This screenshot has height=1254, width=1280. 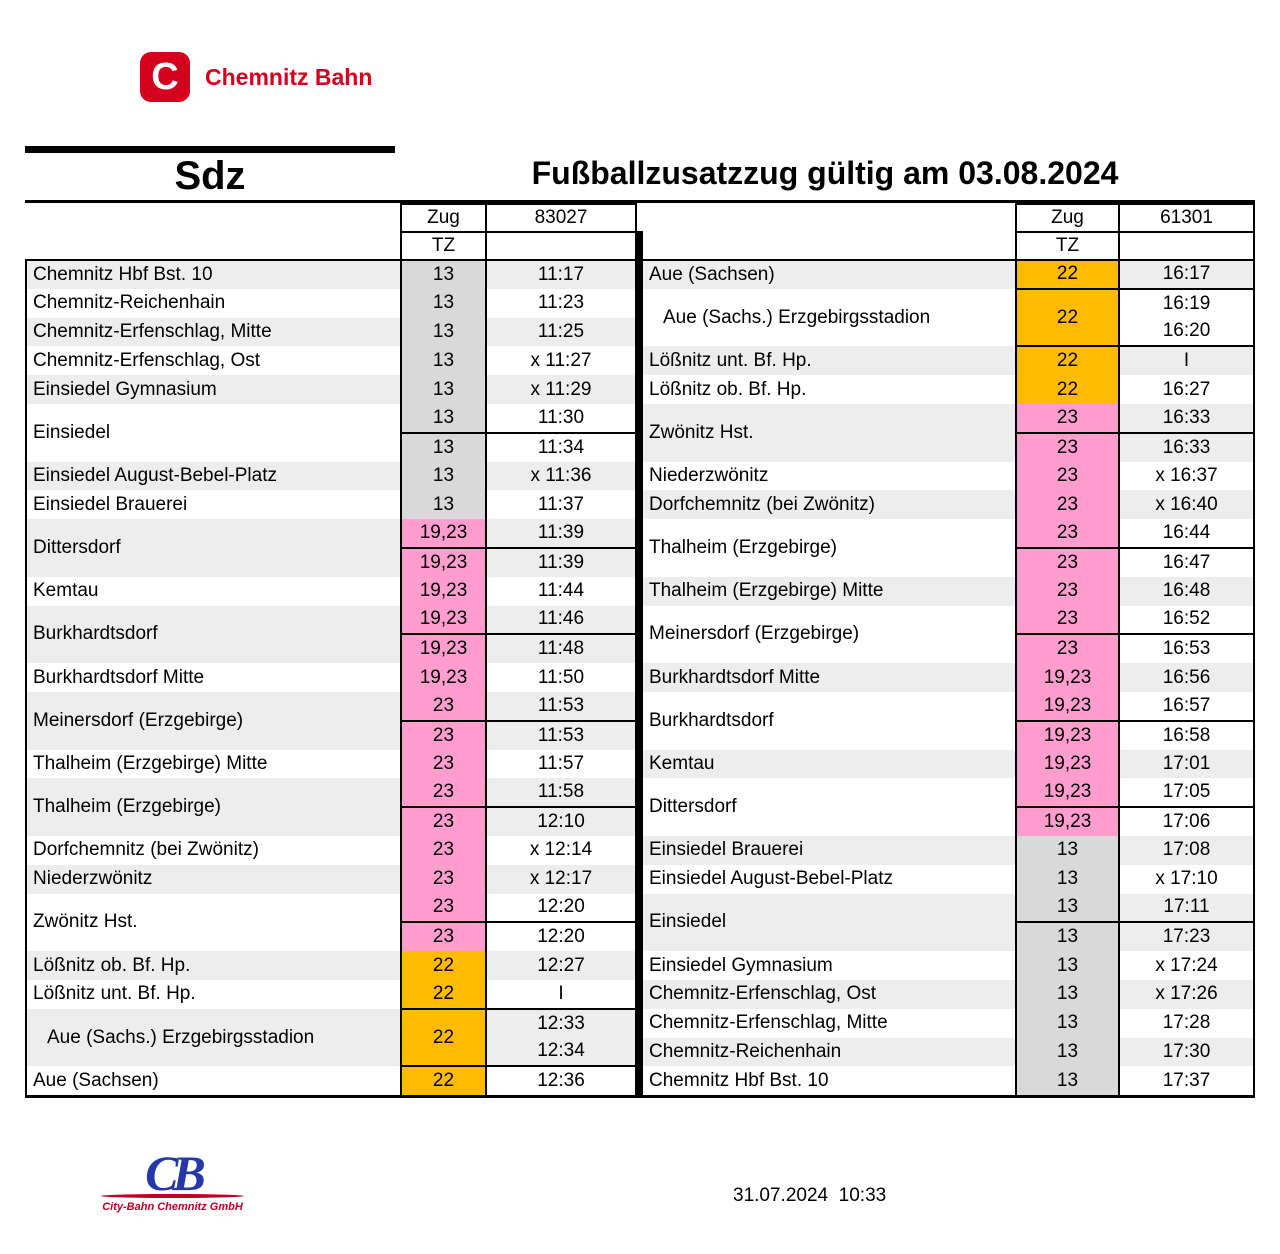 I want to click on timetable-row: Burkhardtsdorf Mitte 19,23 16:56, so click(x=949, y=677).